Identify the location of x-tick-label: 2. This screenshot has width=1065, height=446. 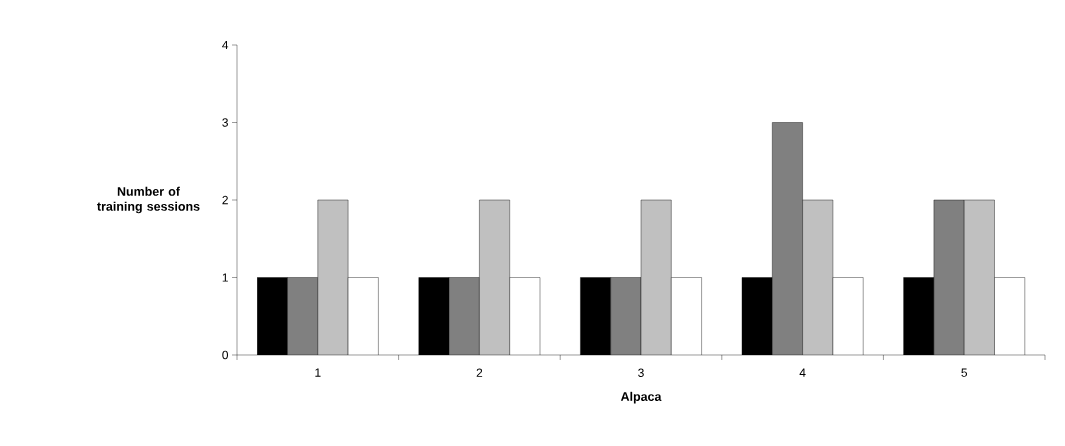
(479, 372).